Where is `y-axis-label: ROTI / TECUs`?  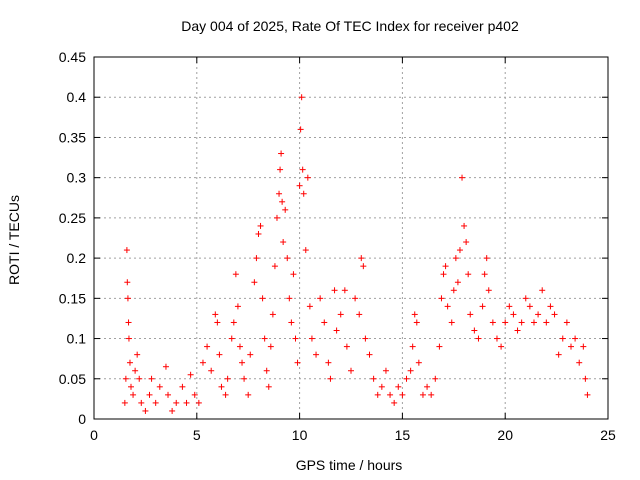
y-axis-label: ROTI / TECUs is located at coordinates (14, 240).